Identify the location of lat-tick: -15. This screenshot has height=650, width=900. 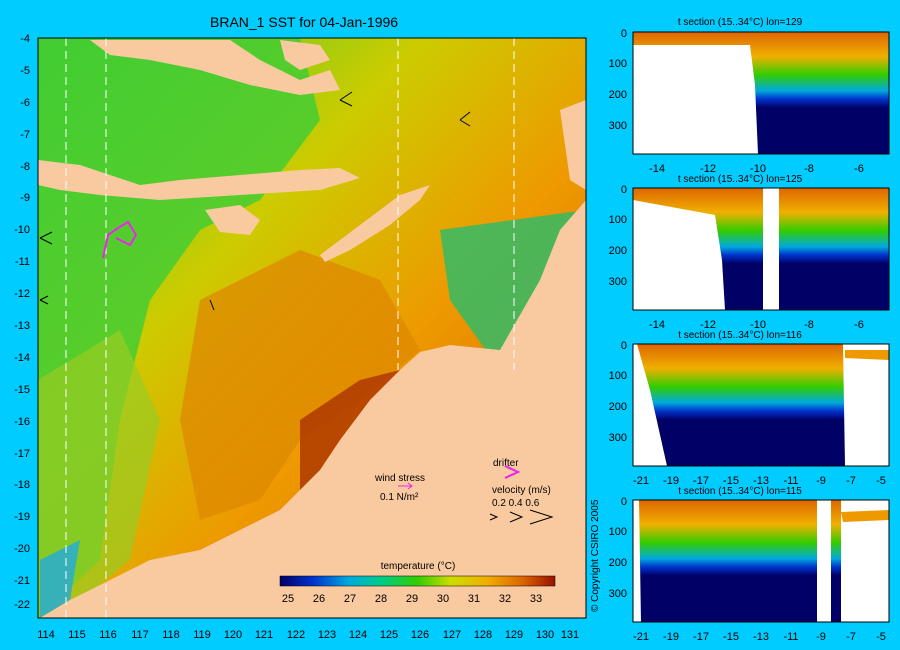
(22, 390).